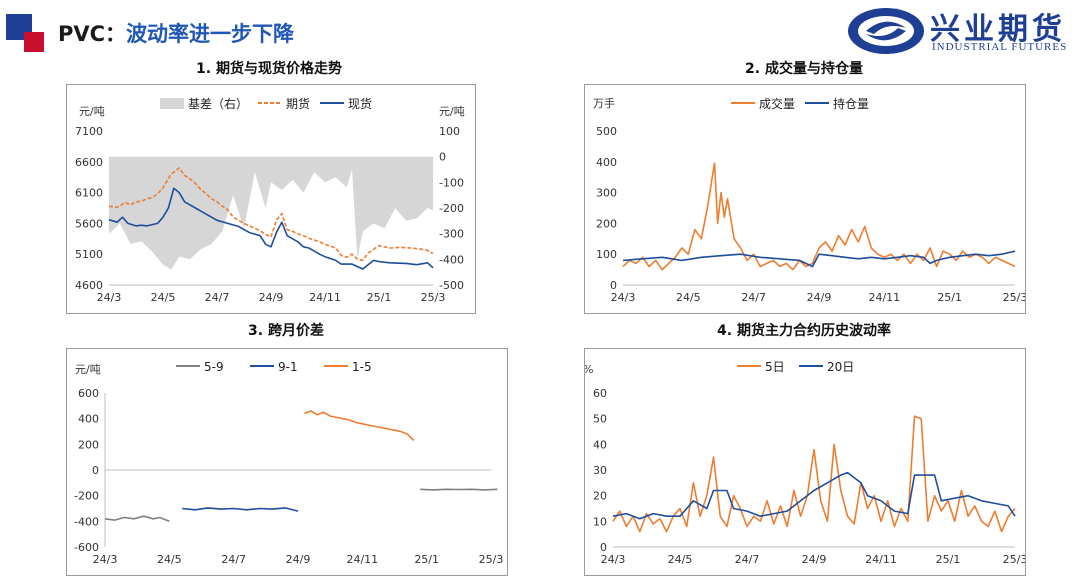 The width and height of the screenshot is (1080, 580). Describe the element at coordinates (451, 285) in the screenshot. I see `y-right-tick-label: -500` at that location.